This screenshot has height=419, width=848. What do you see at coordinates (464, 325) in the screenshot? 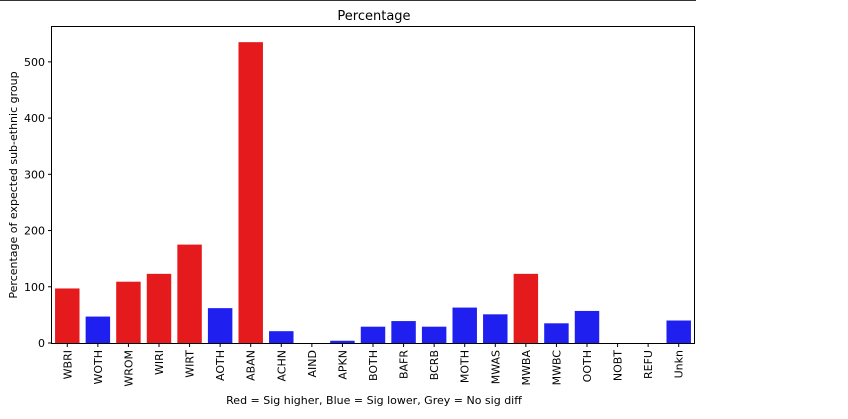
I see `bar-moth` at bounding box center [464, 325].